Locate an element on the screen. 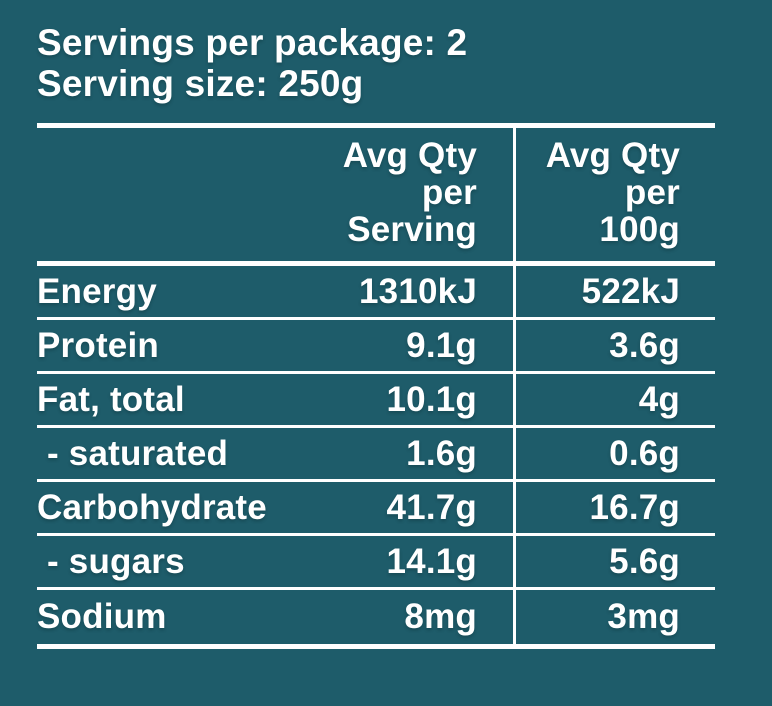 The width and height of the screenshot is (772, 706). per-serving-value: 8mg is located at coordinates (440, 616).